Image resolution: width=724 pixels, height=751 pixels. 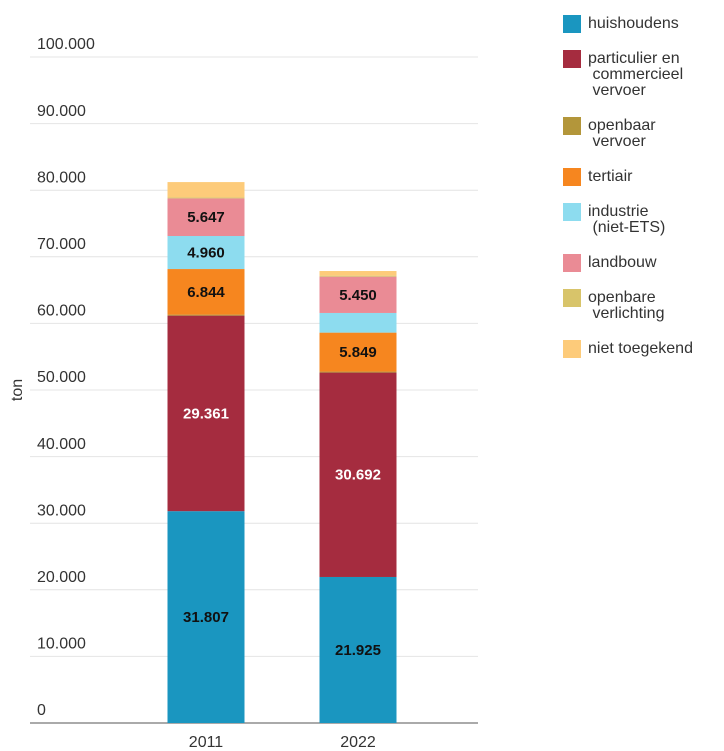 I want to click on y-tick-label: 30.000, so click(x=61, y=510).